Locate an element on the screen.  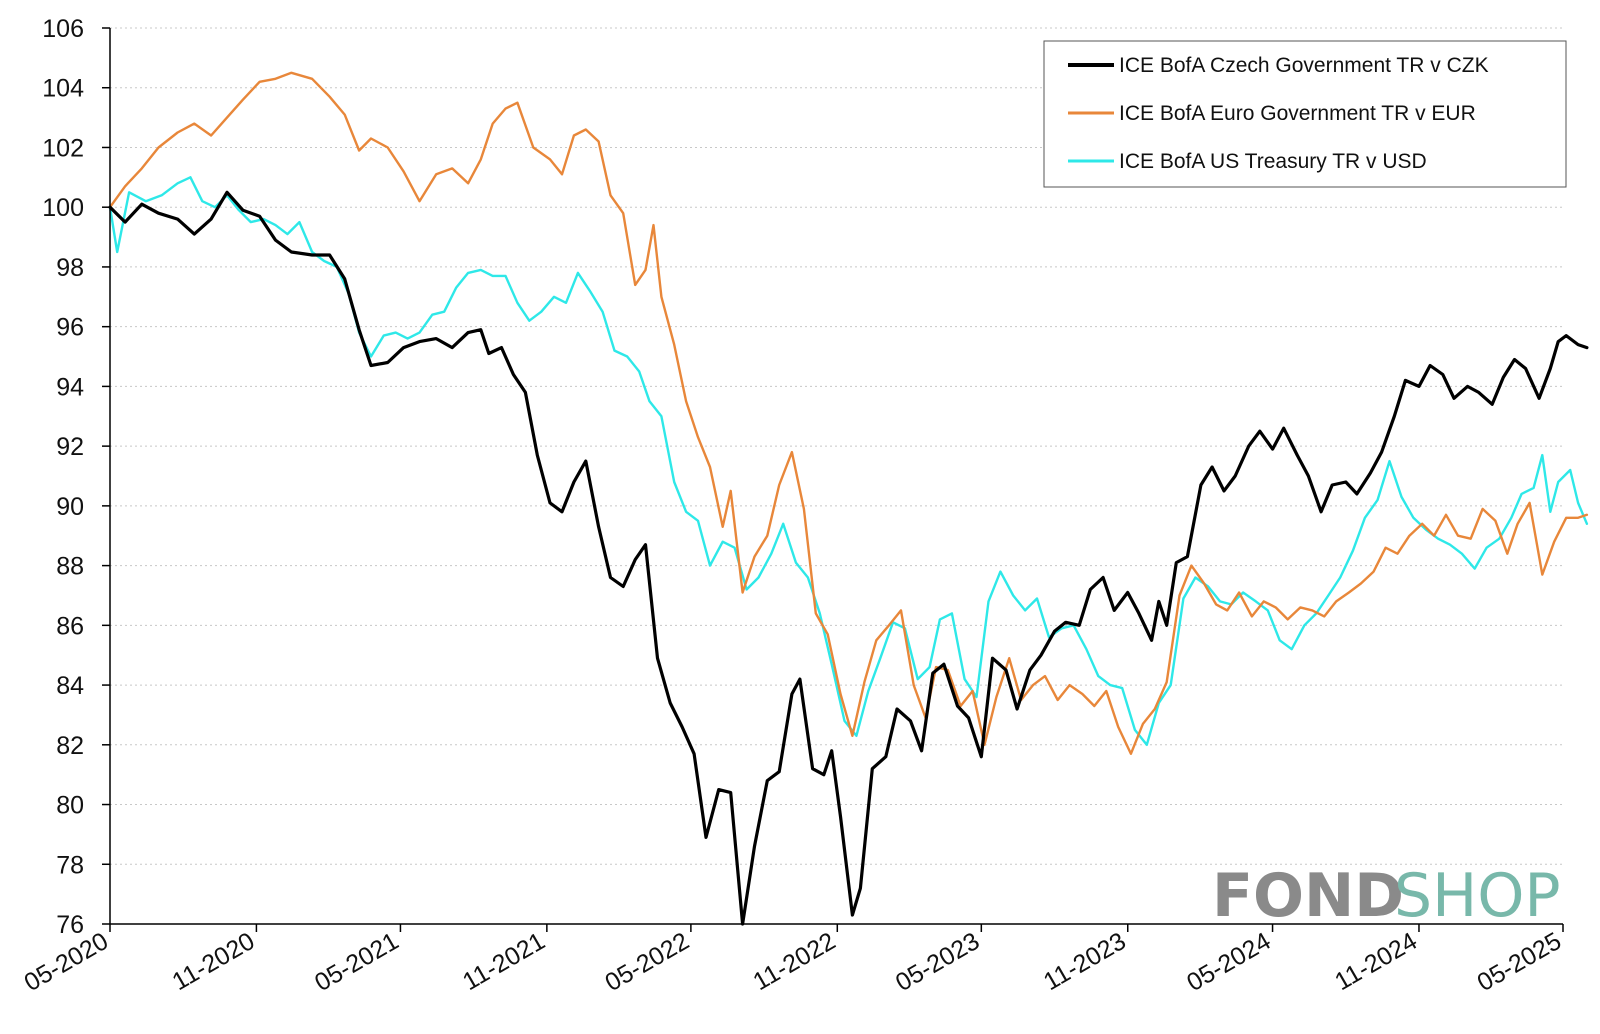
watermark-shop: SHOP is located at coordinates (1477, 896).